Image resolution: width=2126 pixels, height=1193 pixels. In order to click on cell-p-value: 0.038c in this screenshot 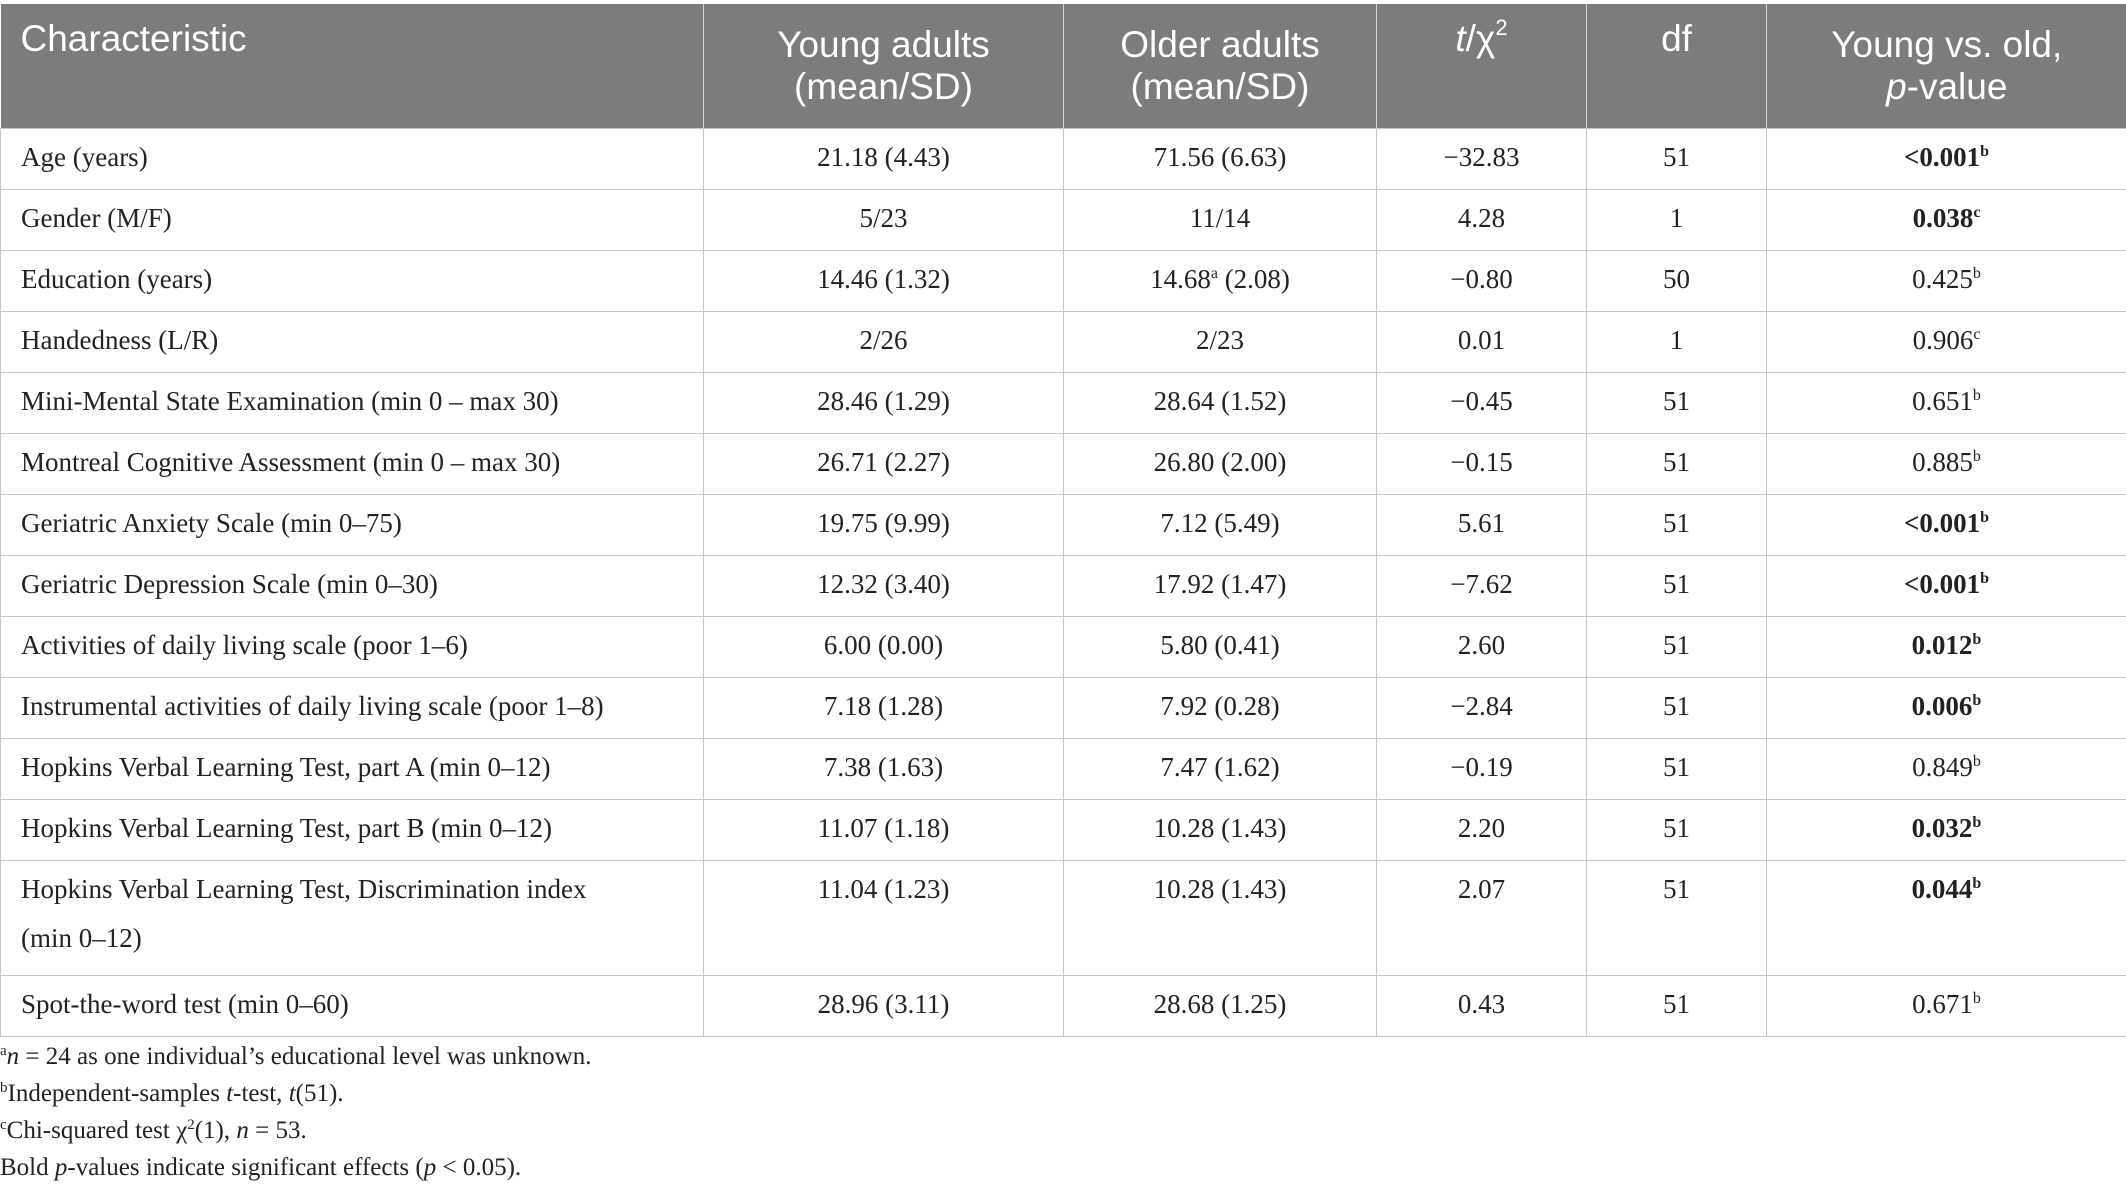, I will do `click(1946, 220)`.